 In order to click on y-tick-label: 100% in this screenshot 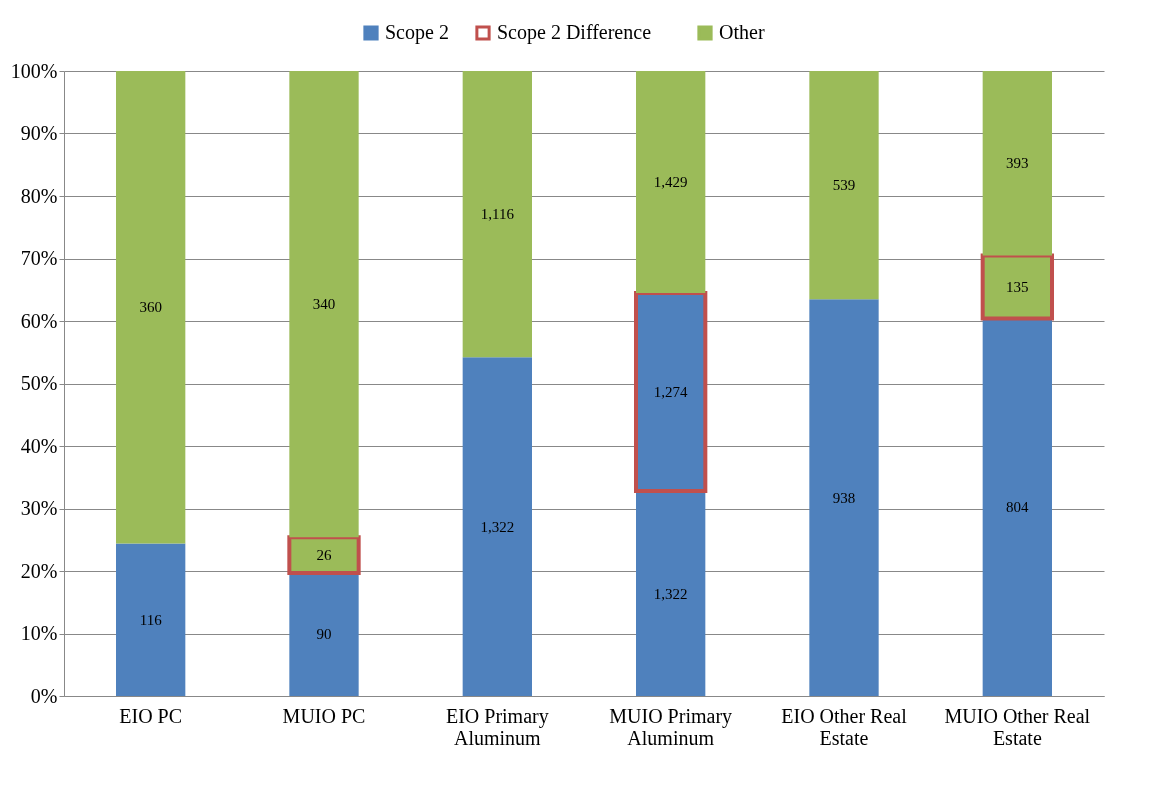, I will do `click(34, 70)`.